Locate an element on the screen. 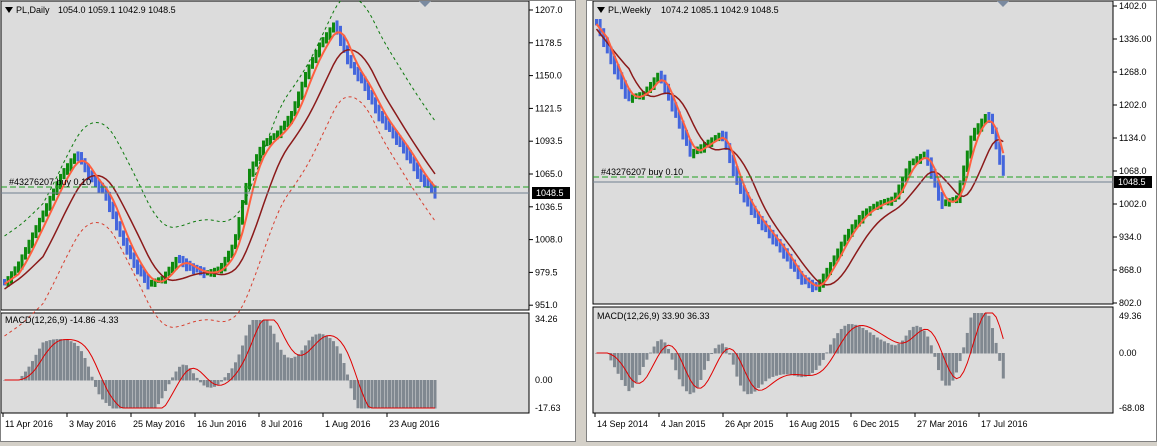 The image size is (1157, 446). daily-chart-shift-marker-icon is located at coordinates (425, 4).